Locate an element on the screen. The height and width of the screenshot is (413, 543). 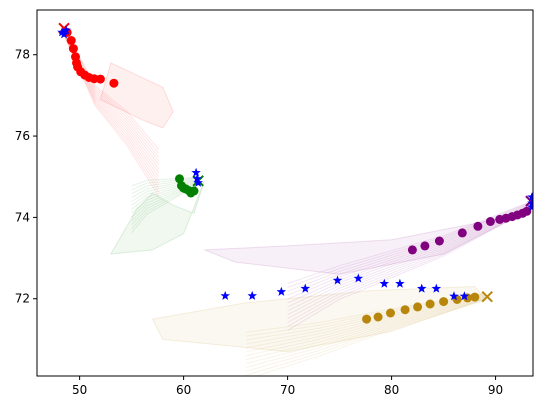
y-axis: 72 74 76 78 is located at coordinates (26, 177).